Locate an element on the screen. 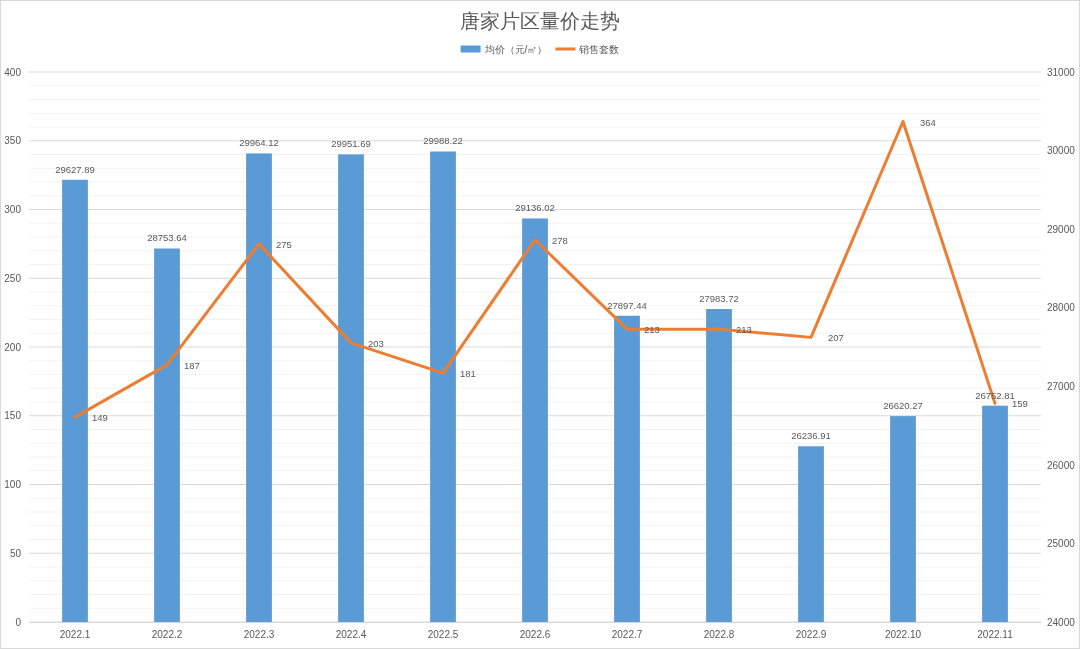 Image resolution: width=1080 pixels, height=649 pixels. data-label: 29964.12 is located at coordinates (259, 143).